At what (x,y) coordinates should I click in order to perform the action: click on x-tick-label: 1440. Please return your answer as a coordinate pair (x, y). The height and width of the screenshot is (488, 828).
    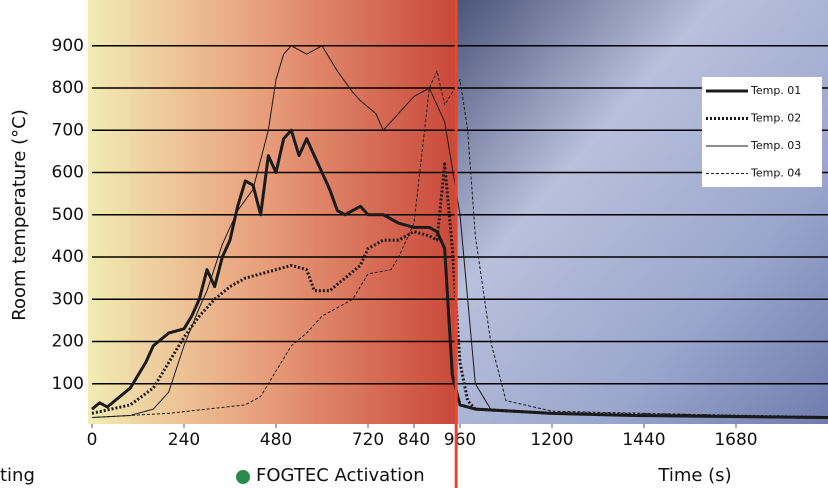
    Looking at the image, I should click on (643, 440).